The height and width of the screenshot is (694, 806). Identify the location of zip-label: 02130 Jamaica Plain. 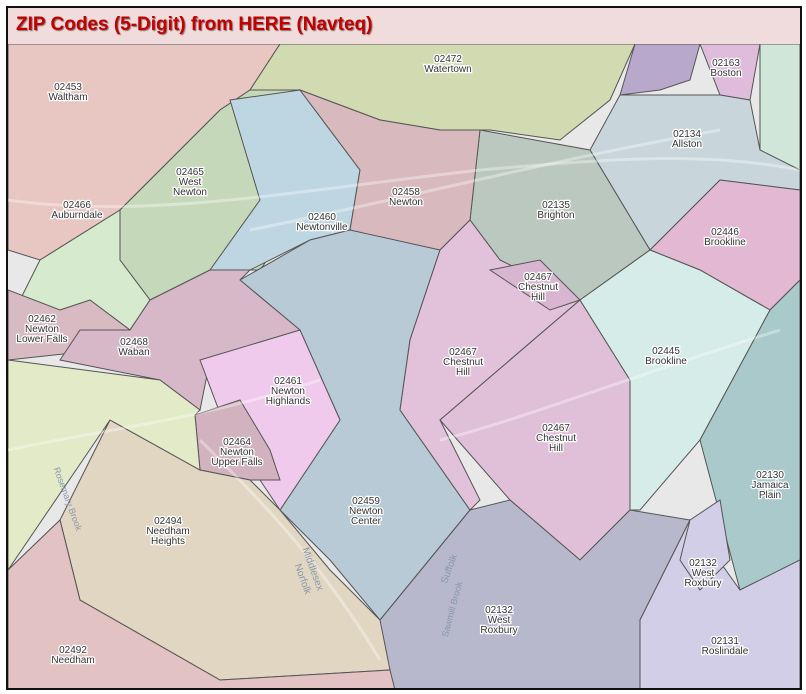
(770, 485).